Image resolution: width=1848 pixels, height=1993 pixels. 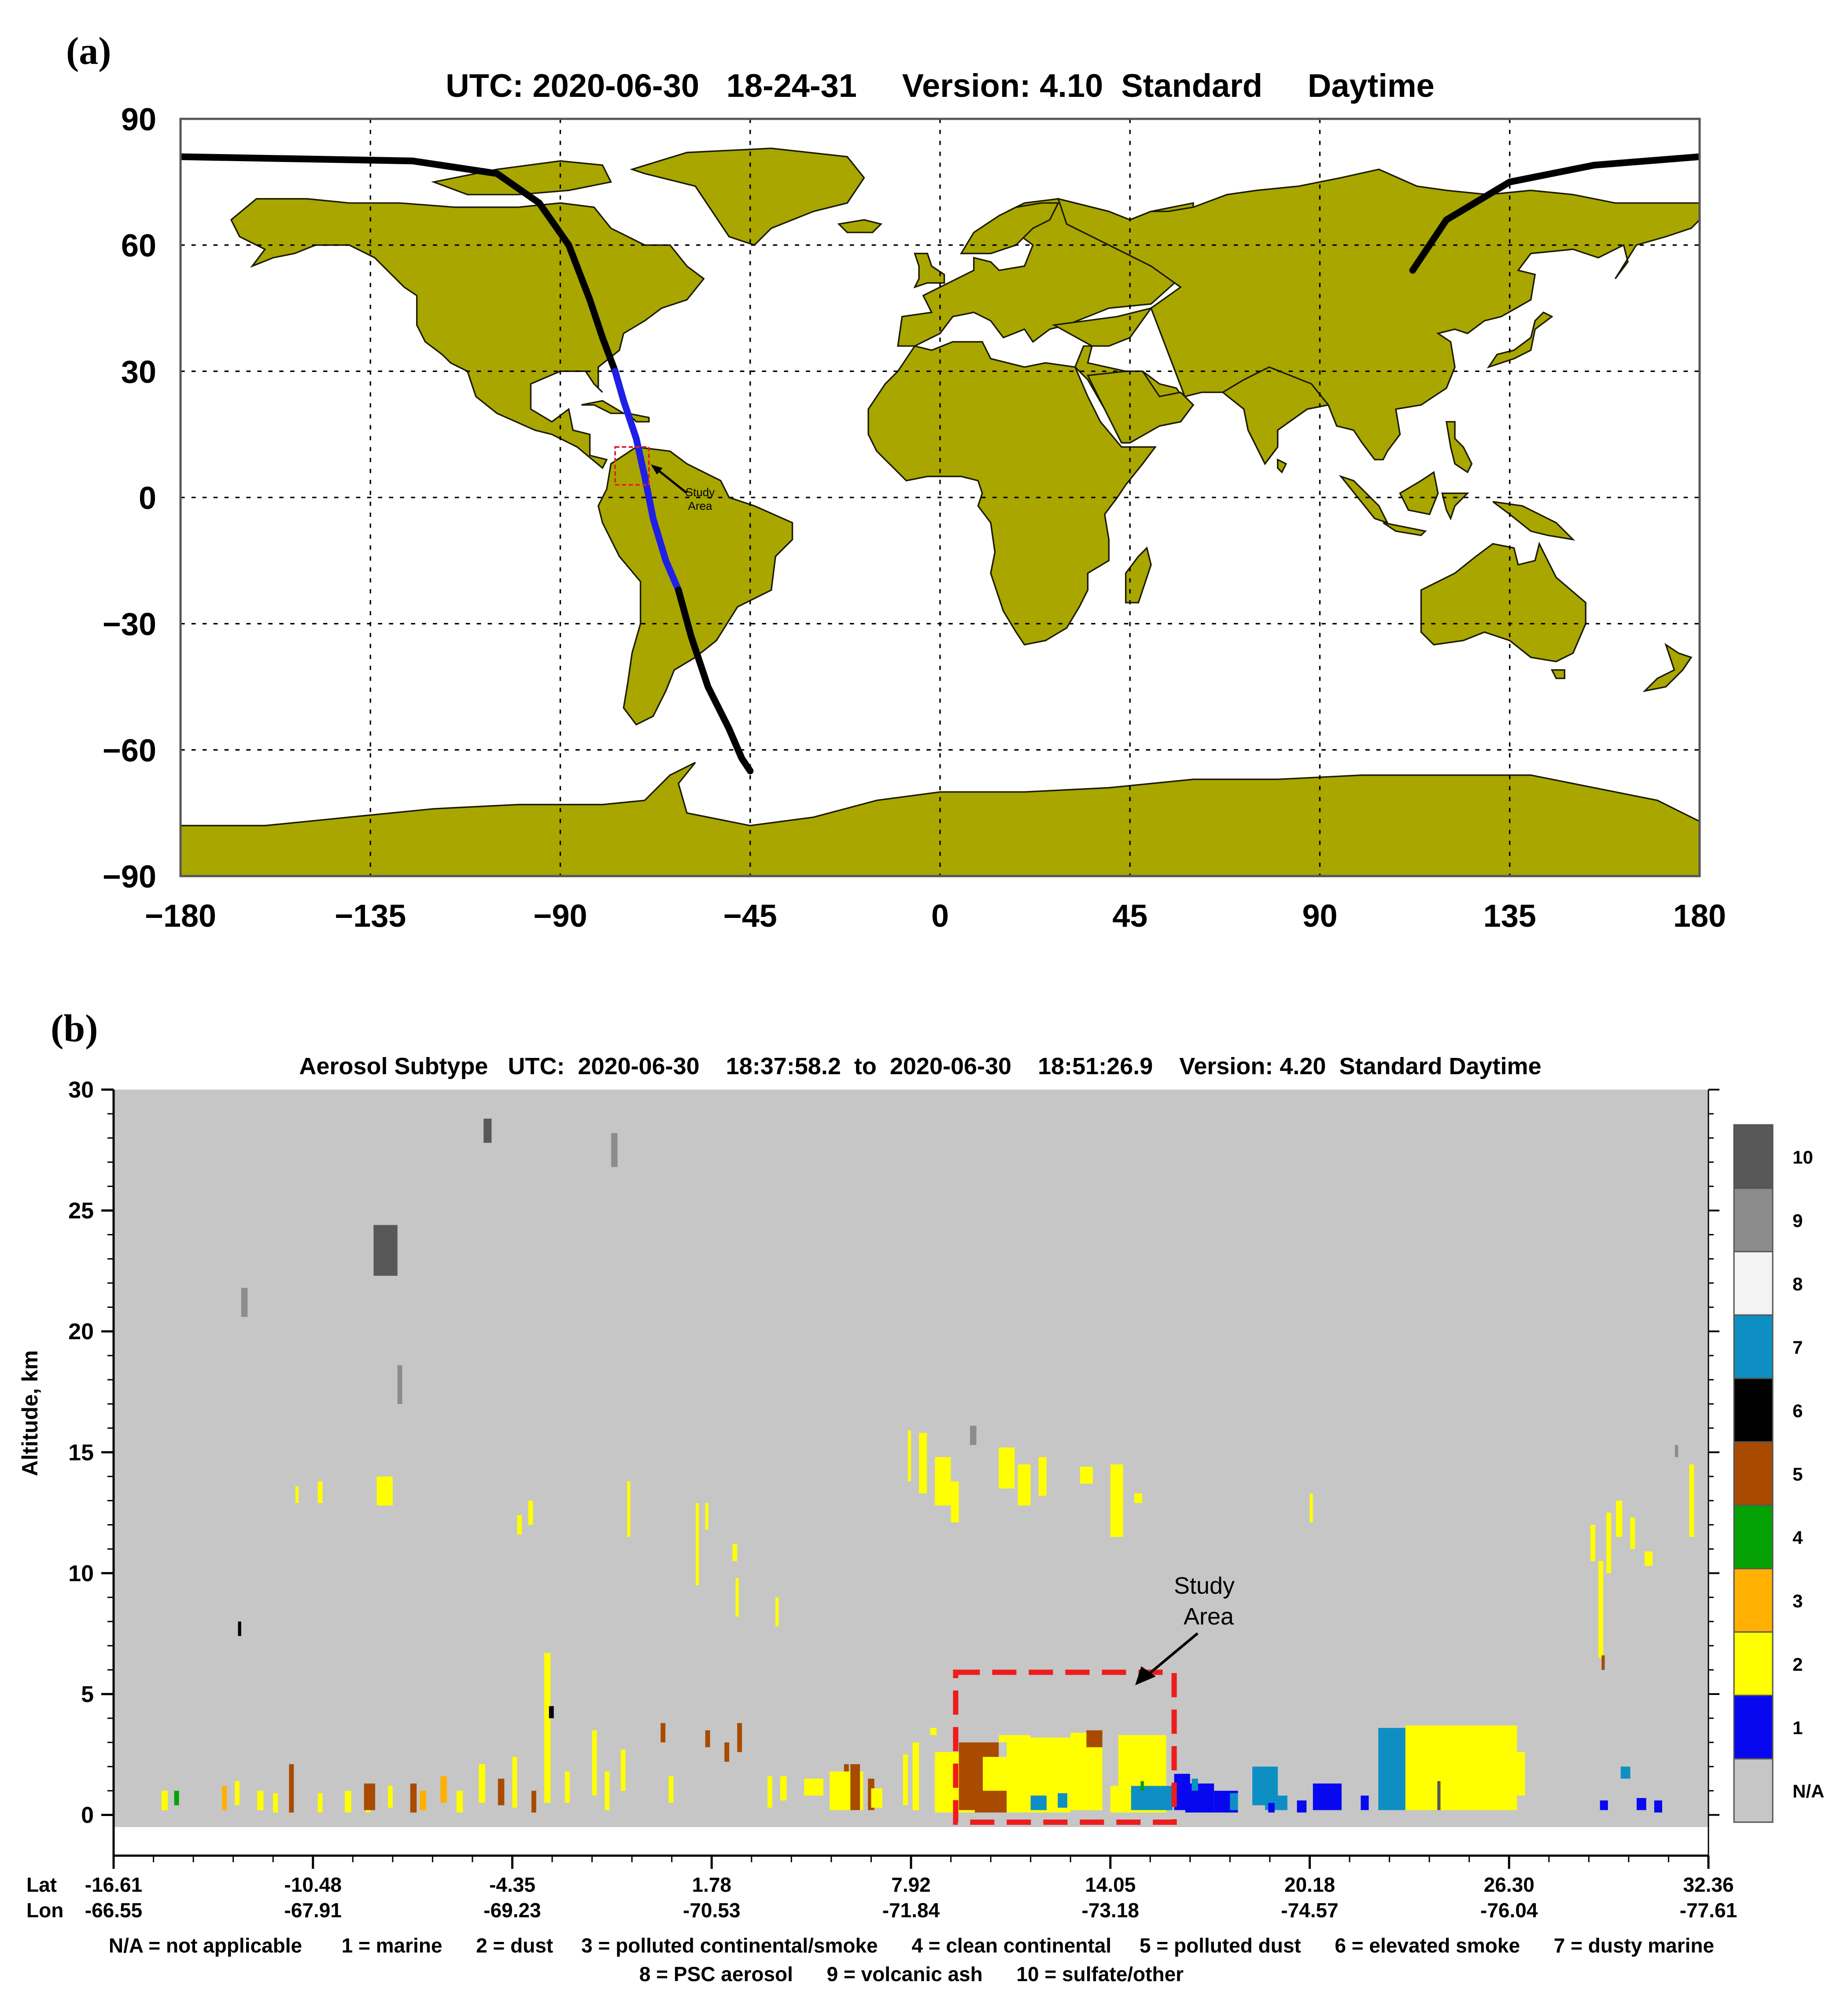 I want to click on lat-tick-label: 20.18, so click(x=1309, y=1884).